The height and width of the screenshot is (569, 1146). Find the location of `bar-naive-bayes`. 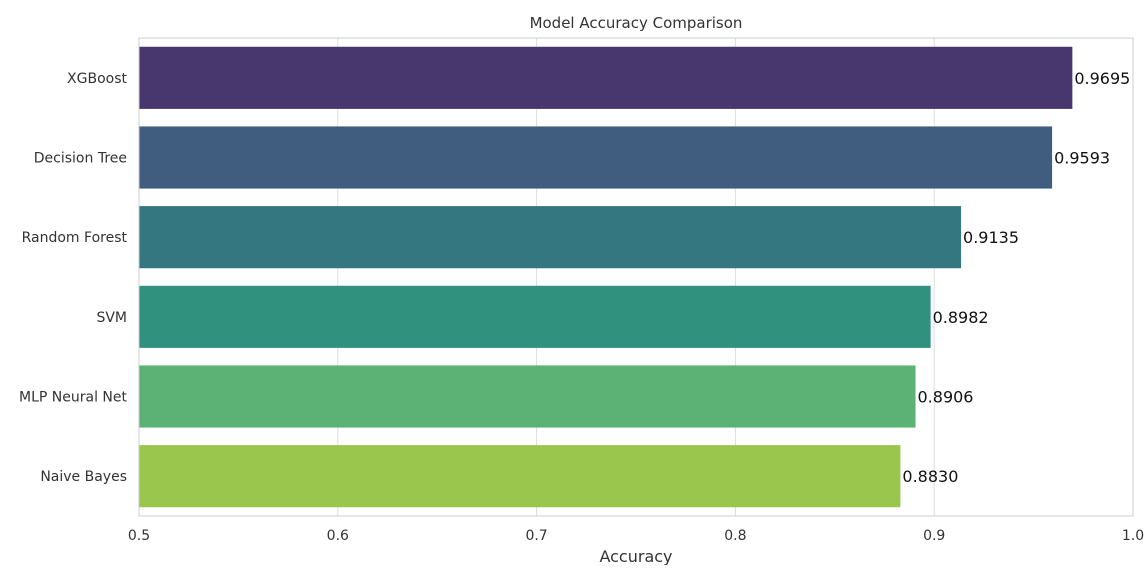

bar-naive-bayes is located at coordinates (520, 476).